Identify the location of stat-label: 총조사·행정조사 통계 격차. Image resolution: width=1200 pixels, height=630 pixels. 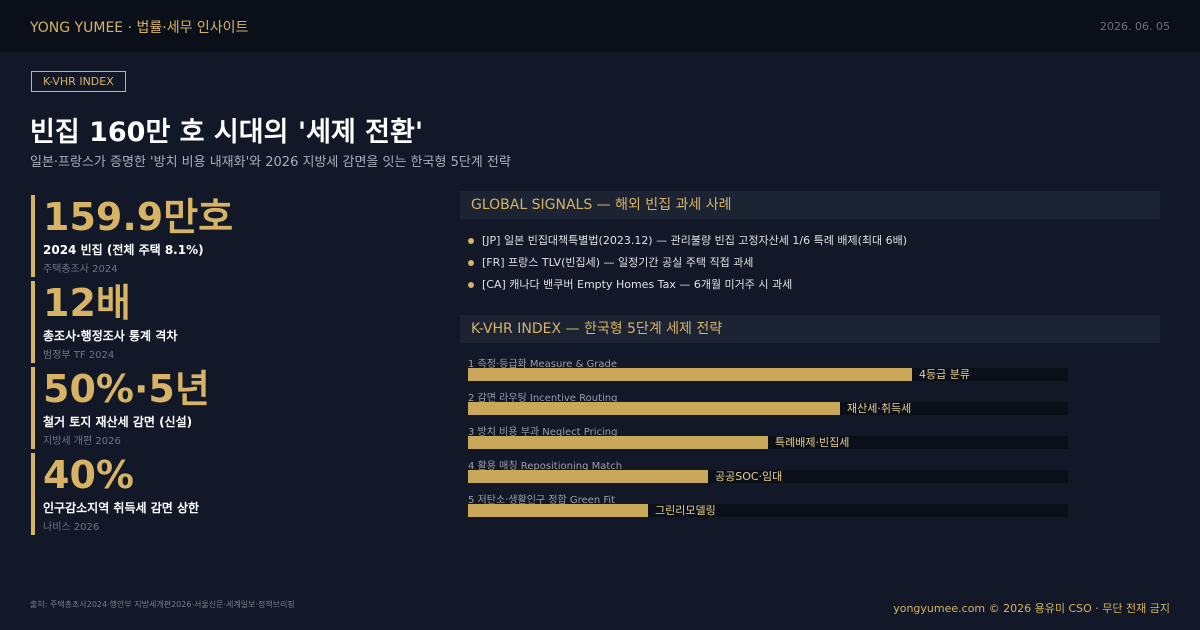
(110, 336).